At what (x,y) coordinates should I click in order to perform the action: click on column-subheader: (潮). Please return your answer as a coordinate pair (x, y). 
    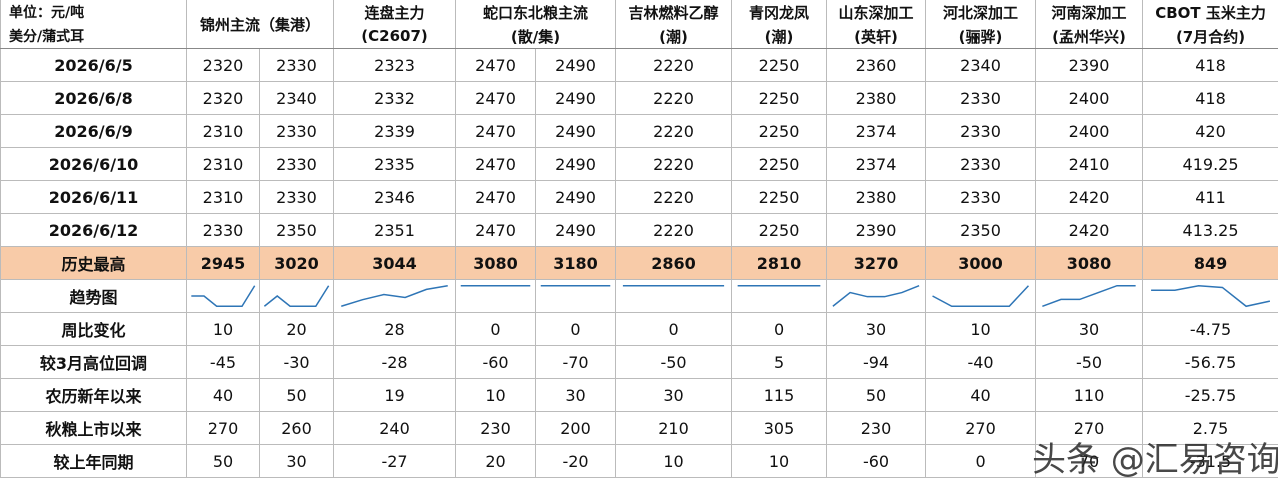
    Looking at the image, I should click on (674, 36).